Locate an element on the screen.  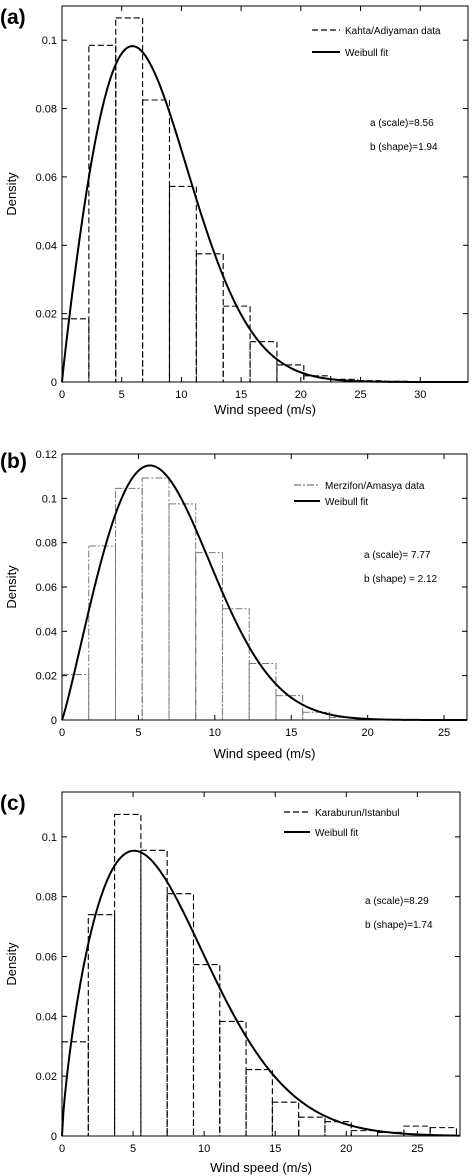
x-tick-label: 30 is located at coordinates (420, 395).